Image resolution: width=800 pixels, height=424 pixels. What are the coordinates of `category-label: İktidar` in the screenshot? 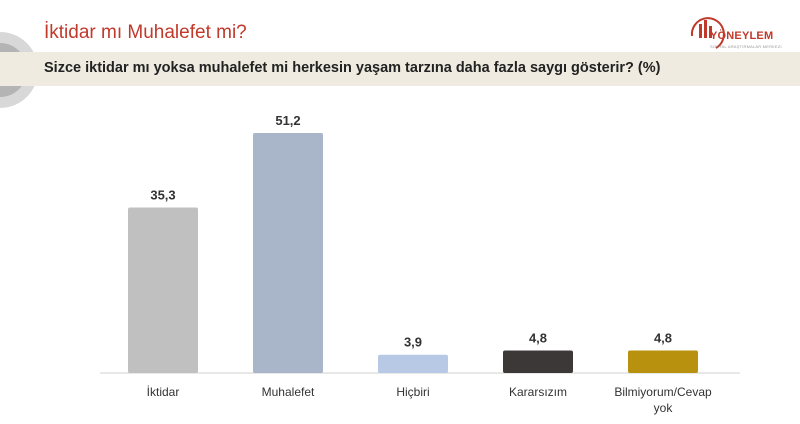 It's located at (163, 392).